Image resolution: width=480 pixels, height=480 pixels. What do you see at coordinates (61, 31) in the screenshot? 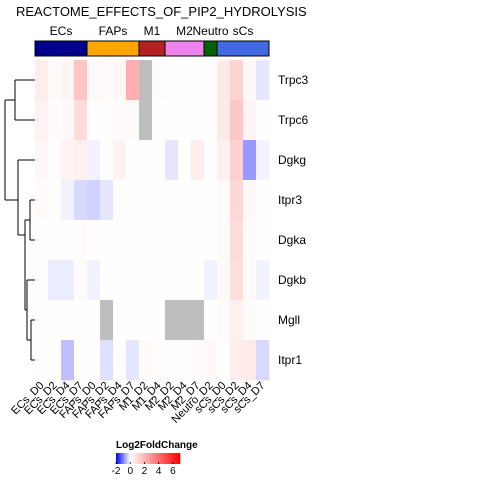
I see `group-label-ecs: ECs` at bounding box center [61, 31].